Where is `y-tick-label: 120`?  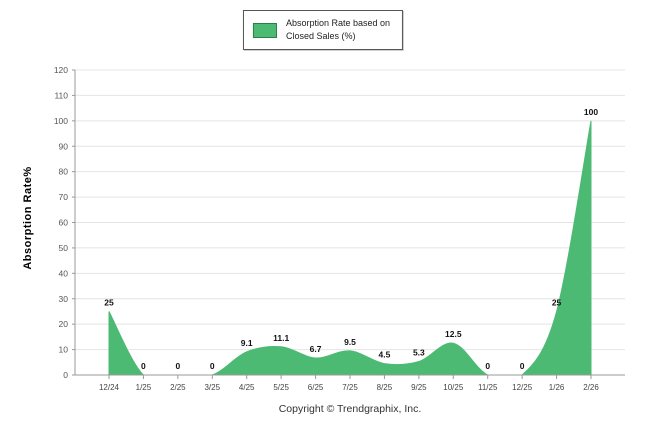 y-tick-label: 120 is located at coordinates (61, 70).